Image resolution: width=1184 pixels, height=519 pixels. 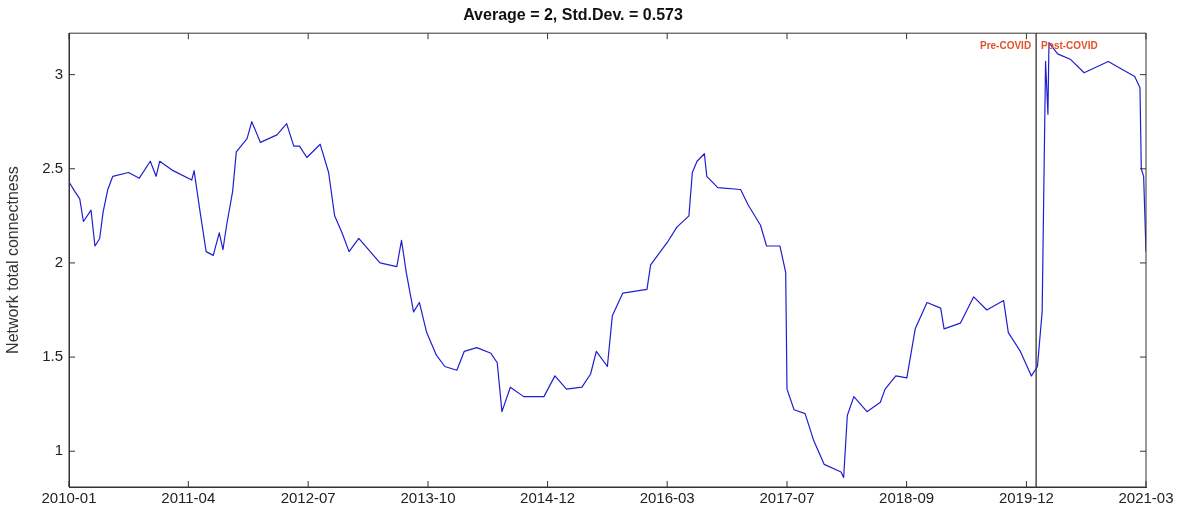 What do you see at coordinates (308, 498) in the screenshot?
I see `x-tick-label: 2012-07` at bounding box center [308, 498].